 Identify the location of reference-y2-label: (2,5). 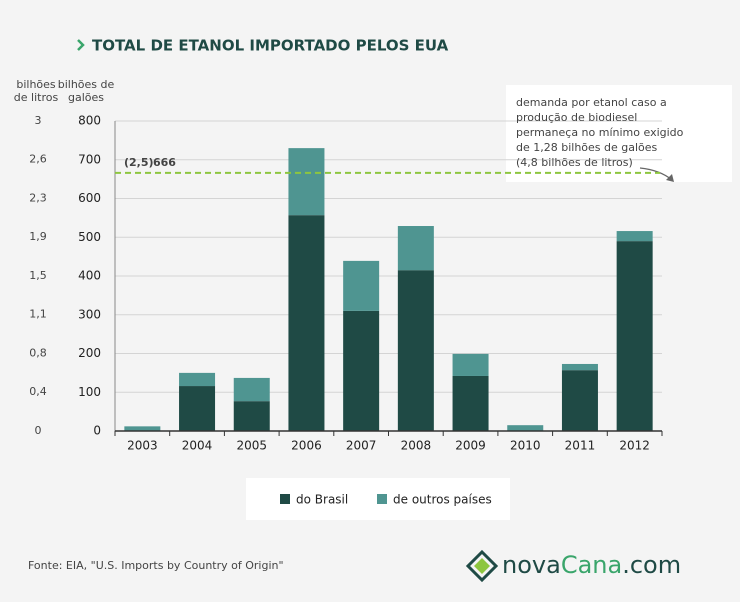
(139, 162).